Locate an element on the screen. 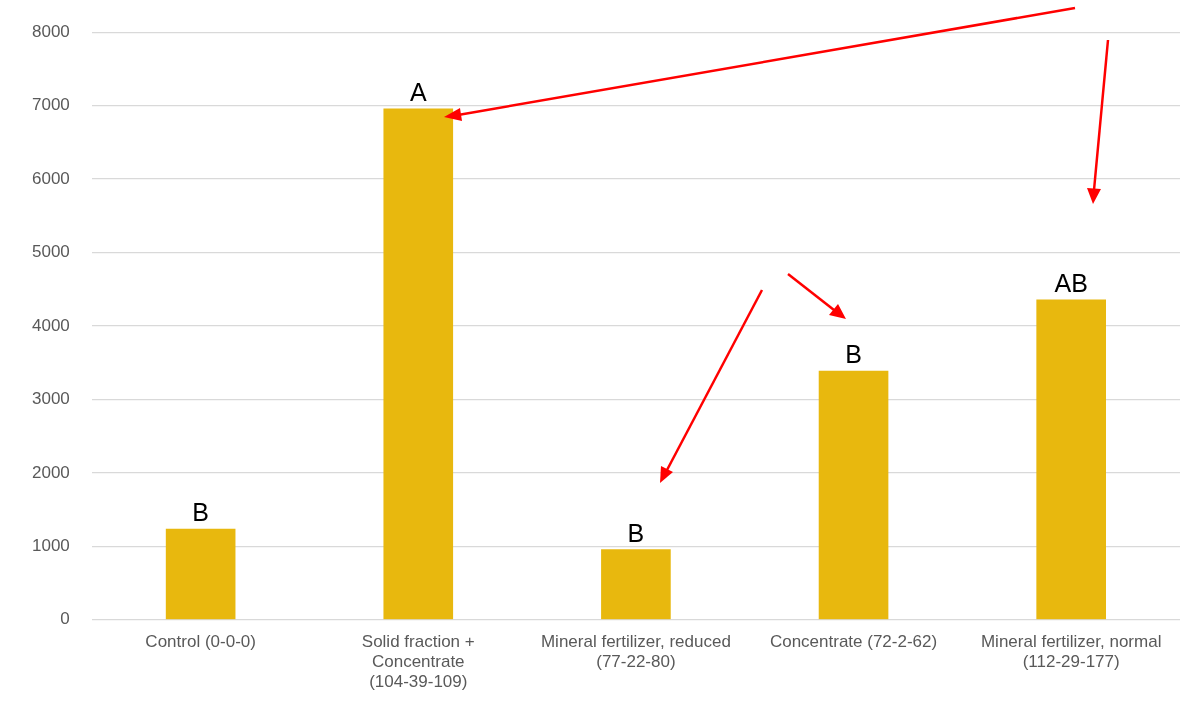  y-tick-label: 5000 is located at coordinates (50, 252).